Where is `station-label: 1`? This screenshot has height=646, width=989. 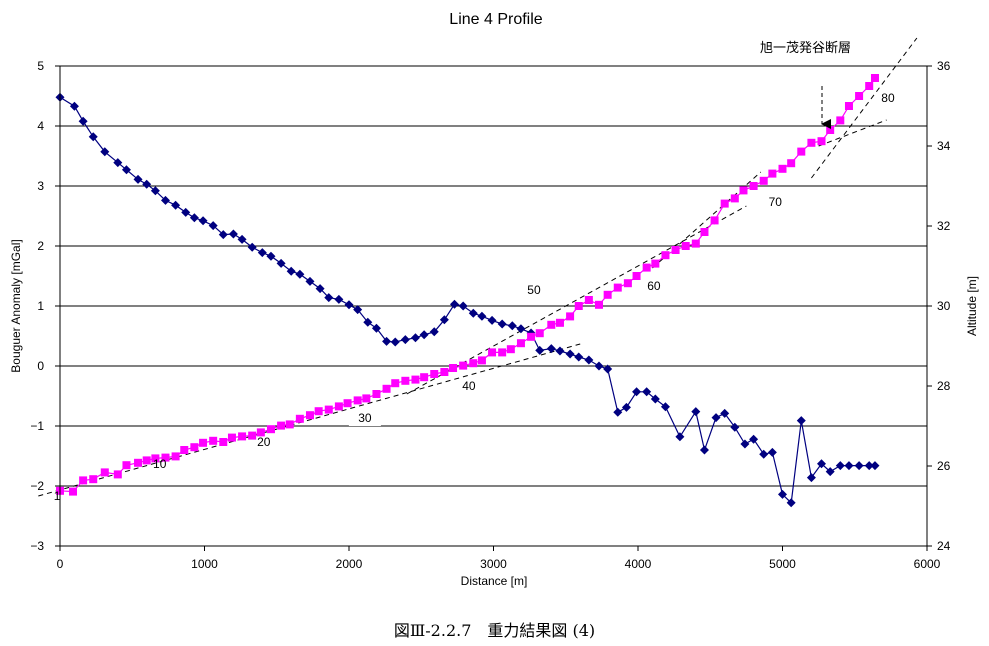 station-label: 1 is located at coordinates (57, 496).